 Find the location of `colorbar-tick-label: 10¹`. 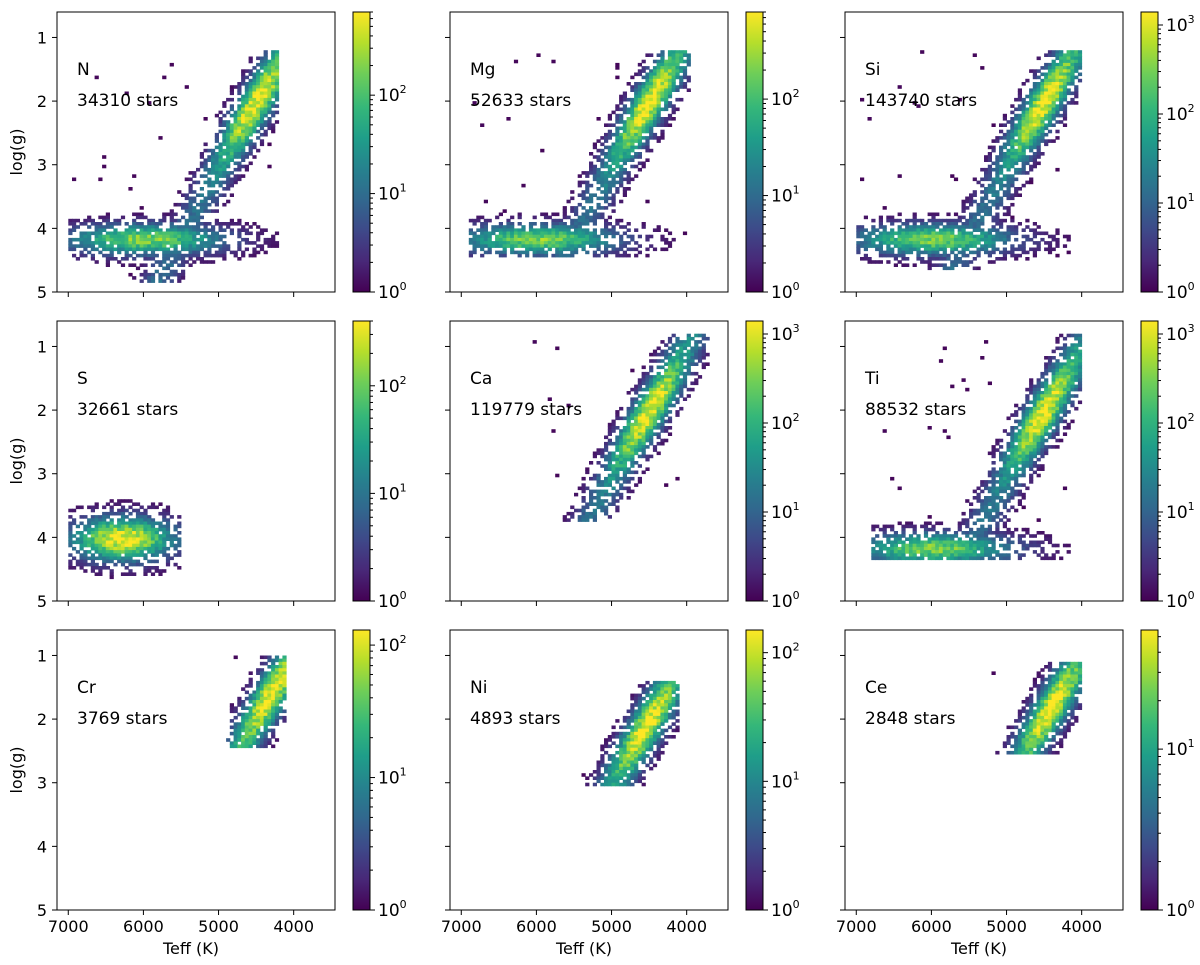

colorbar-tick-label: 10¹ is located at coordinates (392, 492).